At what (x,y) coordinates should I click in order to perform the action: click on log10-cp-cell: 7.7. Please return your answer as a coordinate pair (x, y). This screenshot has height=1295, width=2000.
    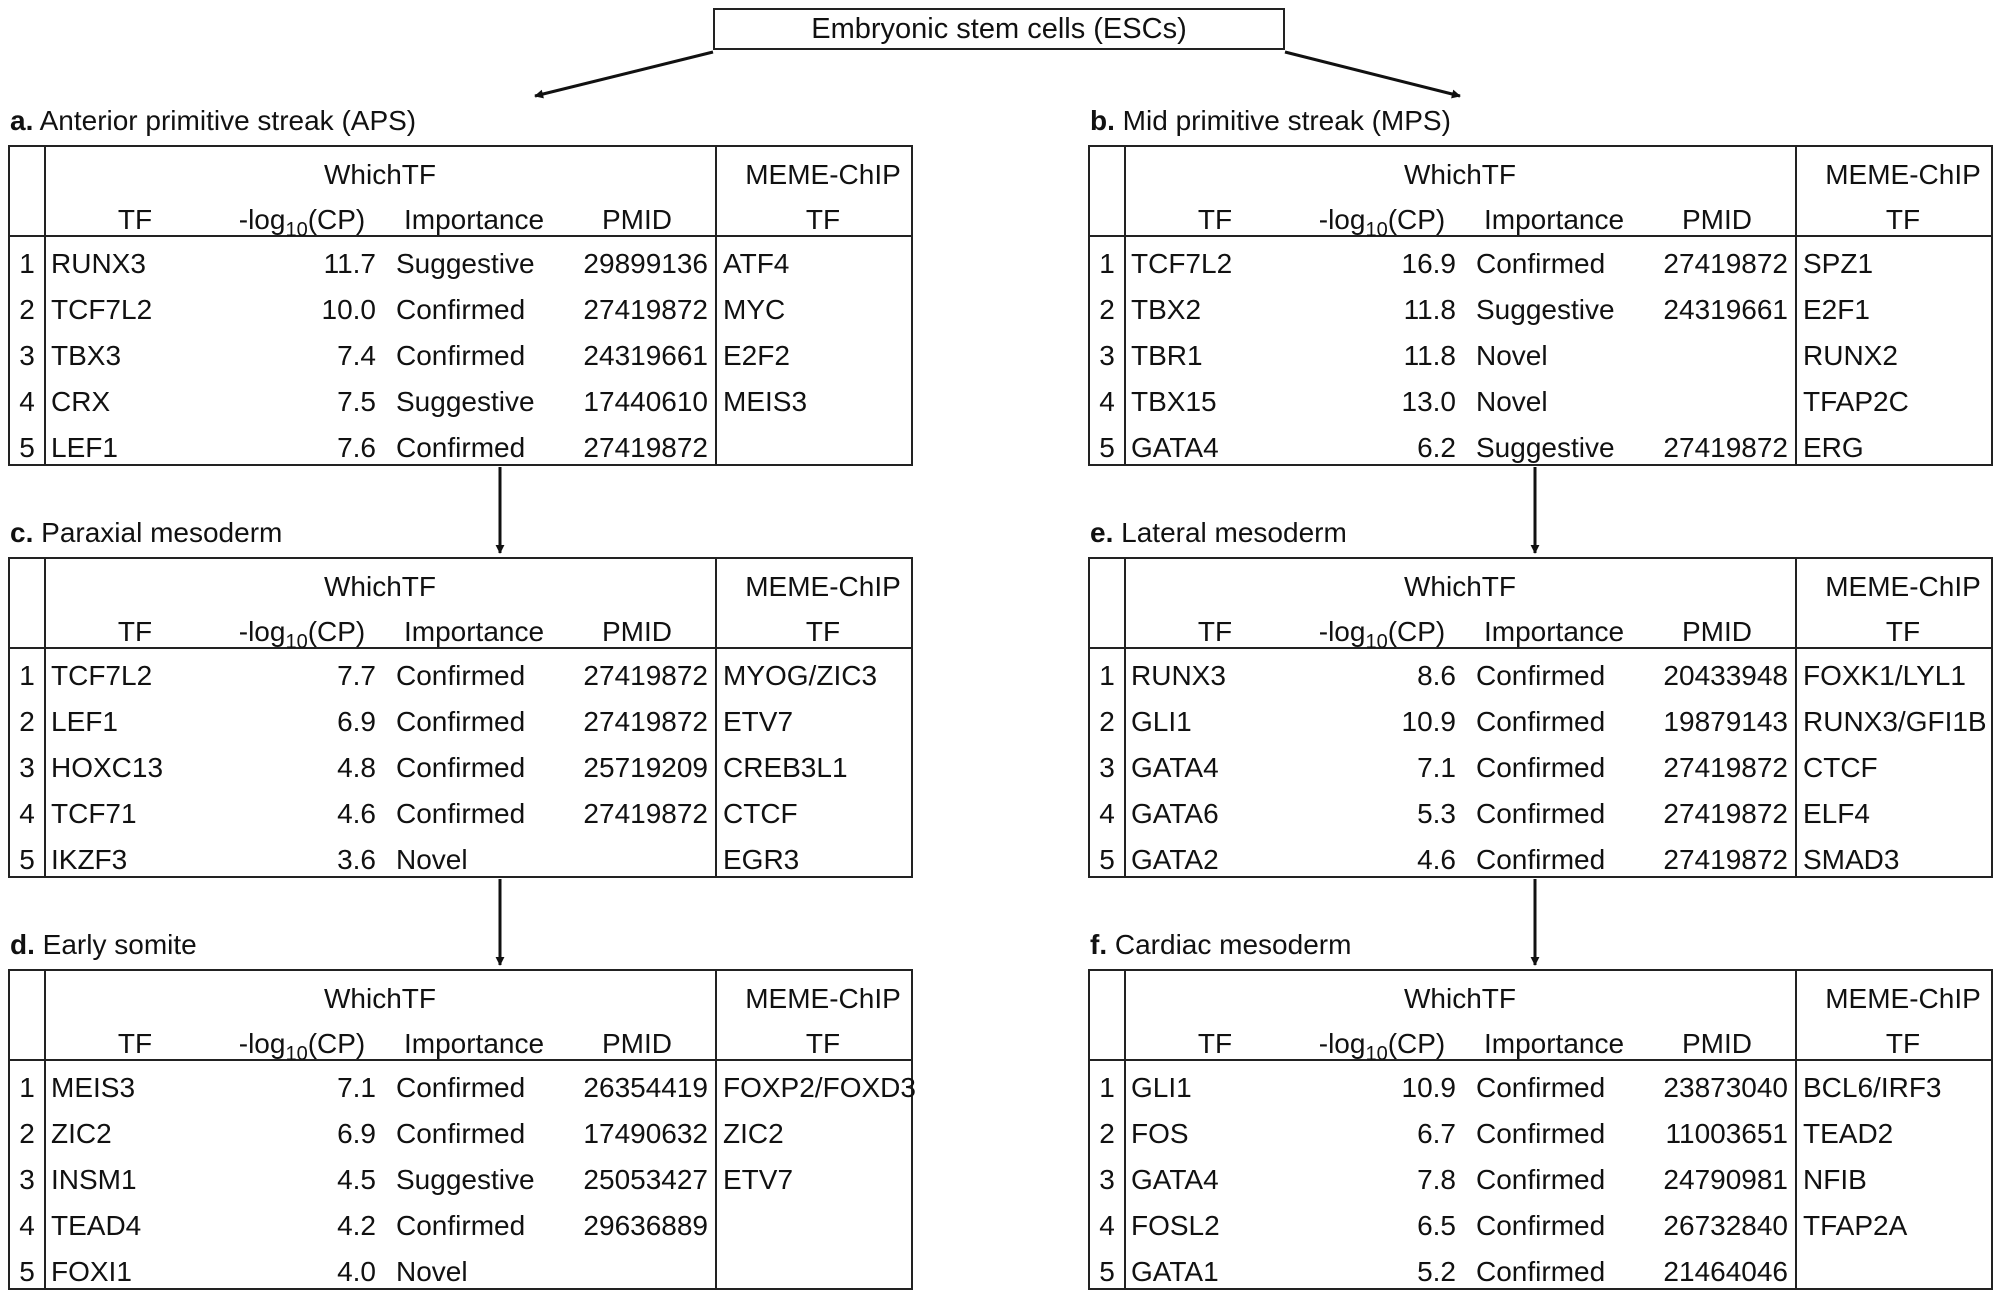
    Looking at the image, I should click on (356, 675).